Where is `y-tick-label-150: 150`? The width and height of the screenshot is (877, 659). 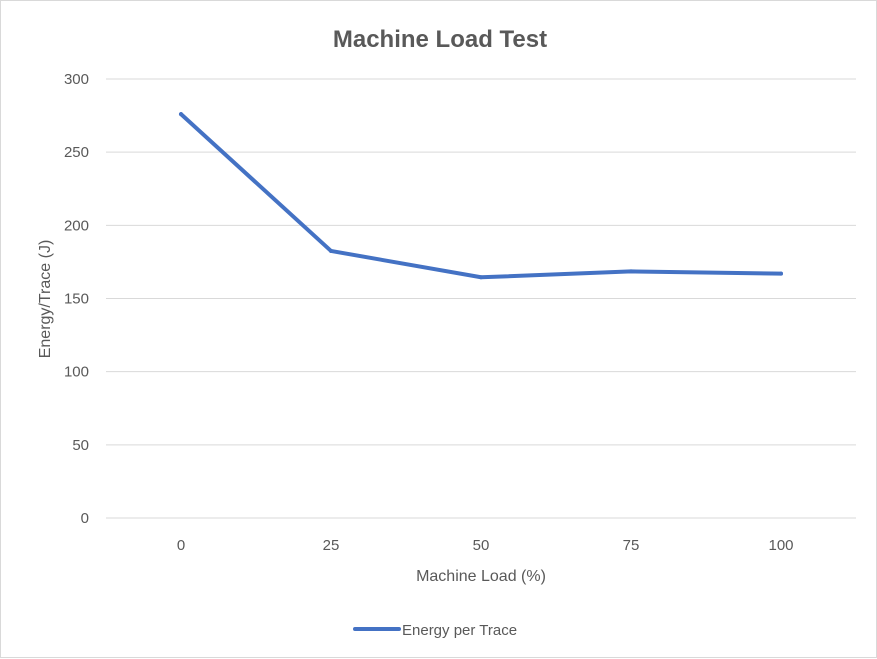
y-tick-label-150: 150 is located at coordinates (76, 299).